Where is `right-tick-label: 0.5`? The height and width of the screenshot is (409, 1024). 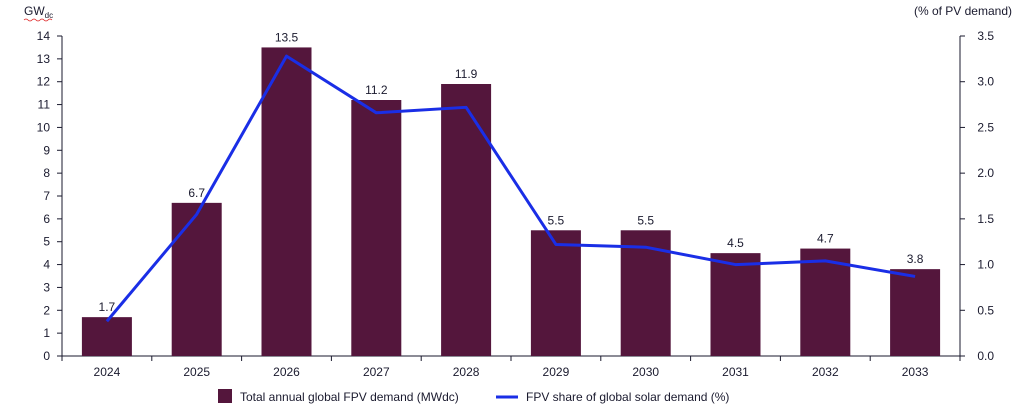 right-tick-label: 0.5 is located at coordinates (985, 310).